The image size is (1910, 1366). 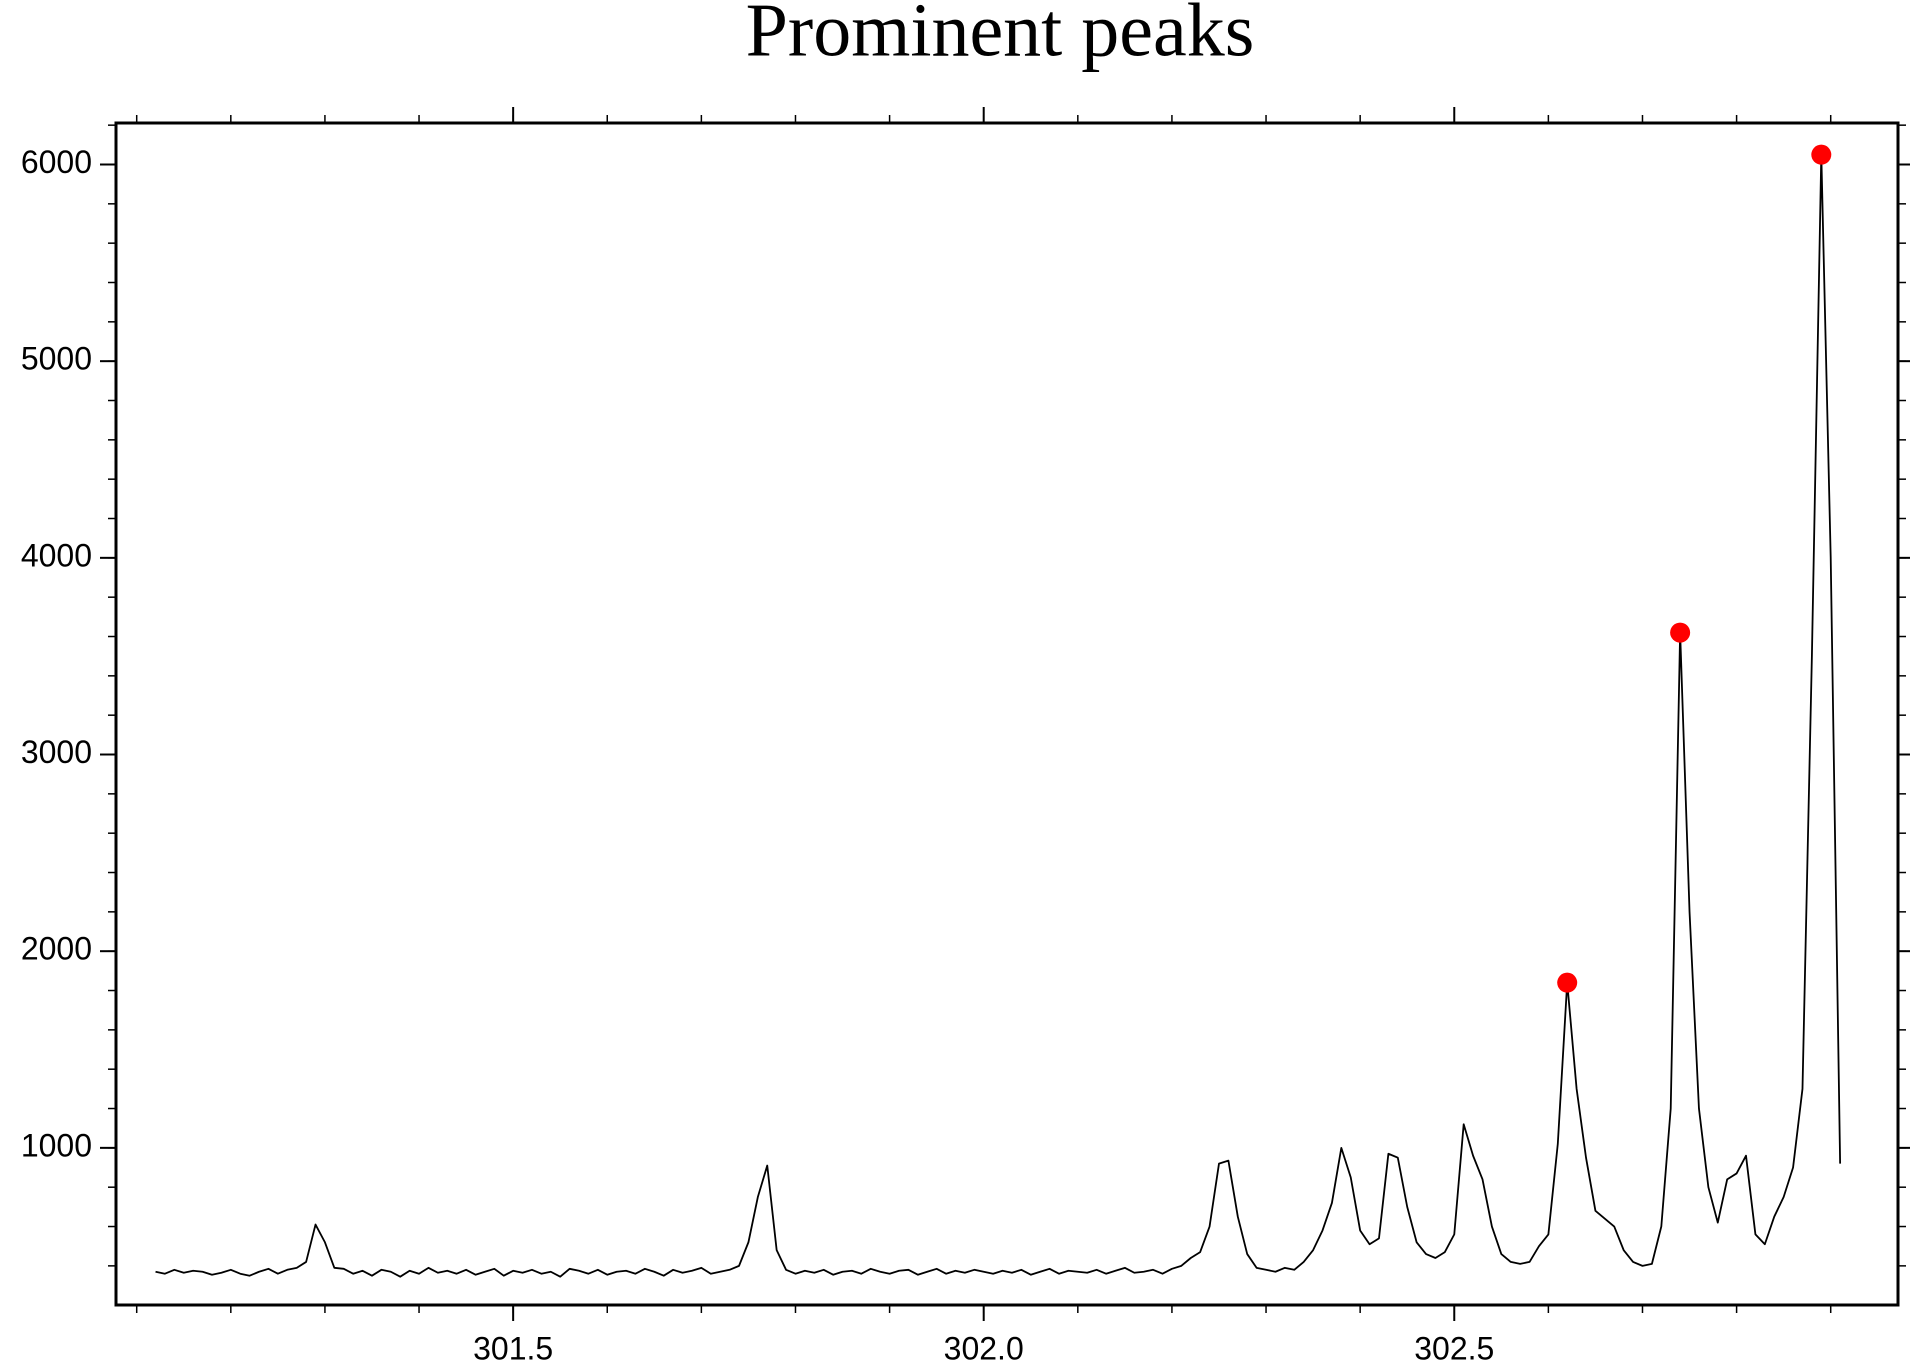 I want to click on x-tick-label: 301.5, so click(x=513, y=1348).